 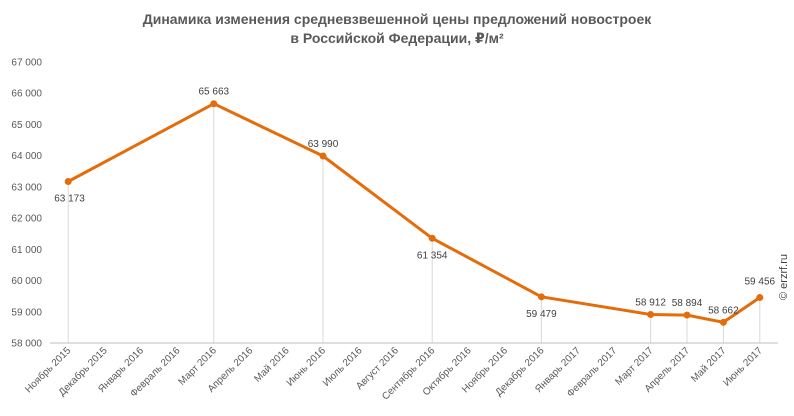 I want to click on x-tick-label: Июнь 2017, so click(x=743, y=367).